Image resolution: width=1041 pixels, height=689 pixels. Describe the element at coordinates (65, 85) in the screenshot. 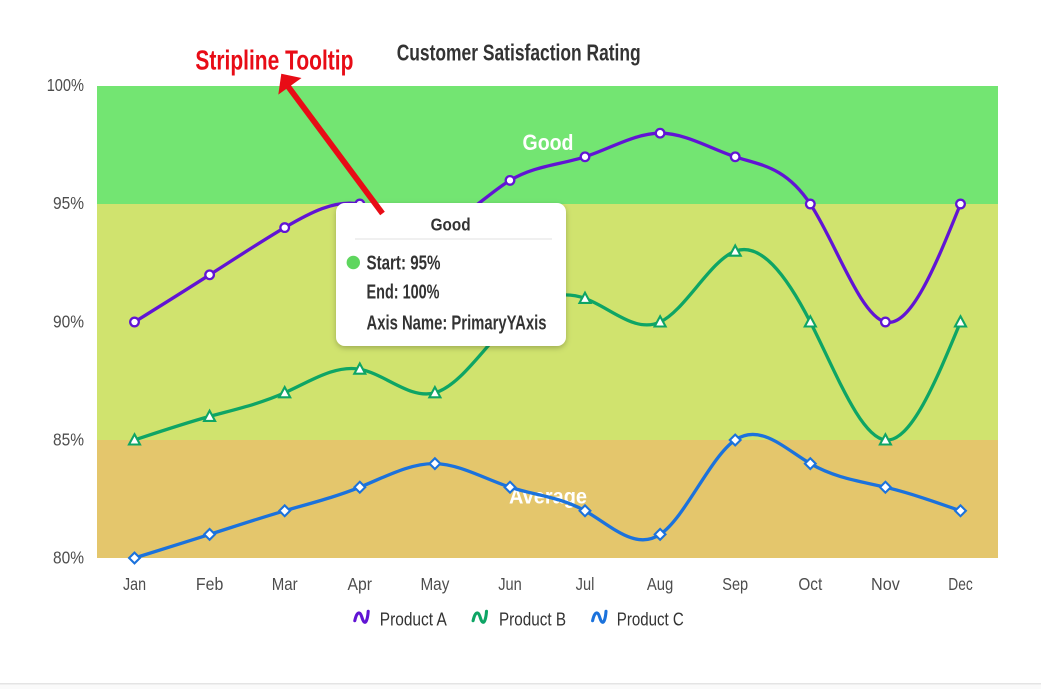

I see `svg-text: 100%` at that location.